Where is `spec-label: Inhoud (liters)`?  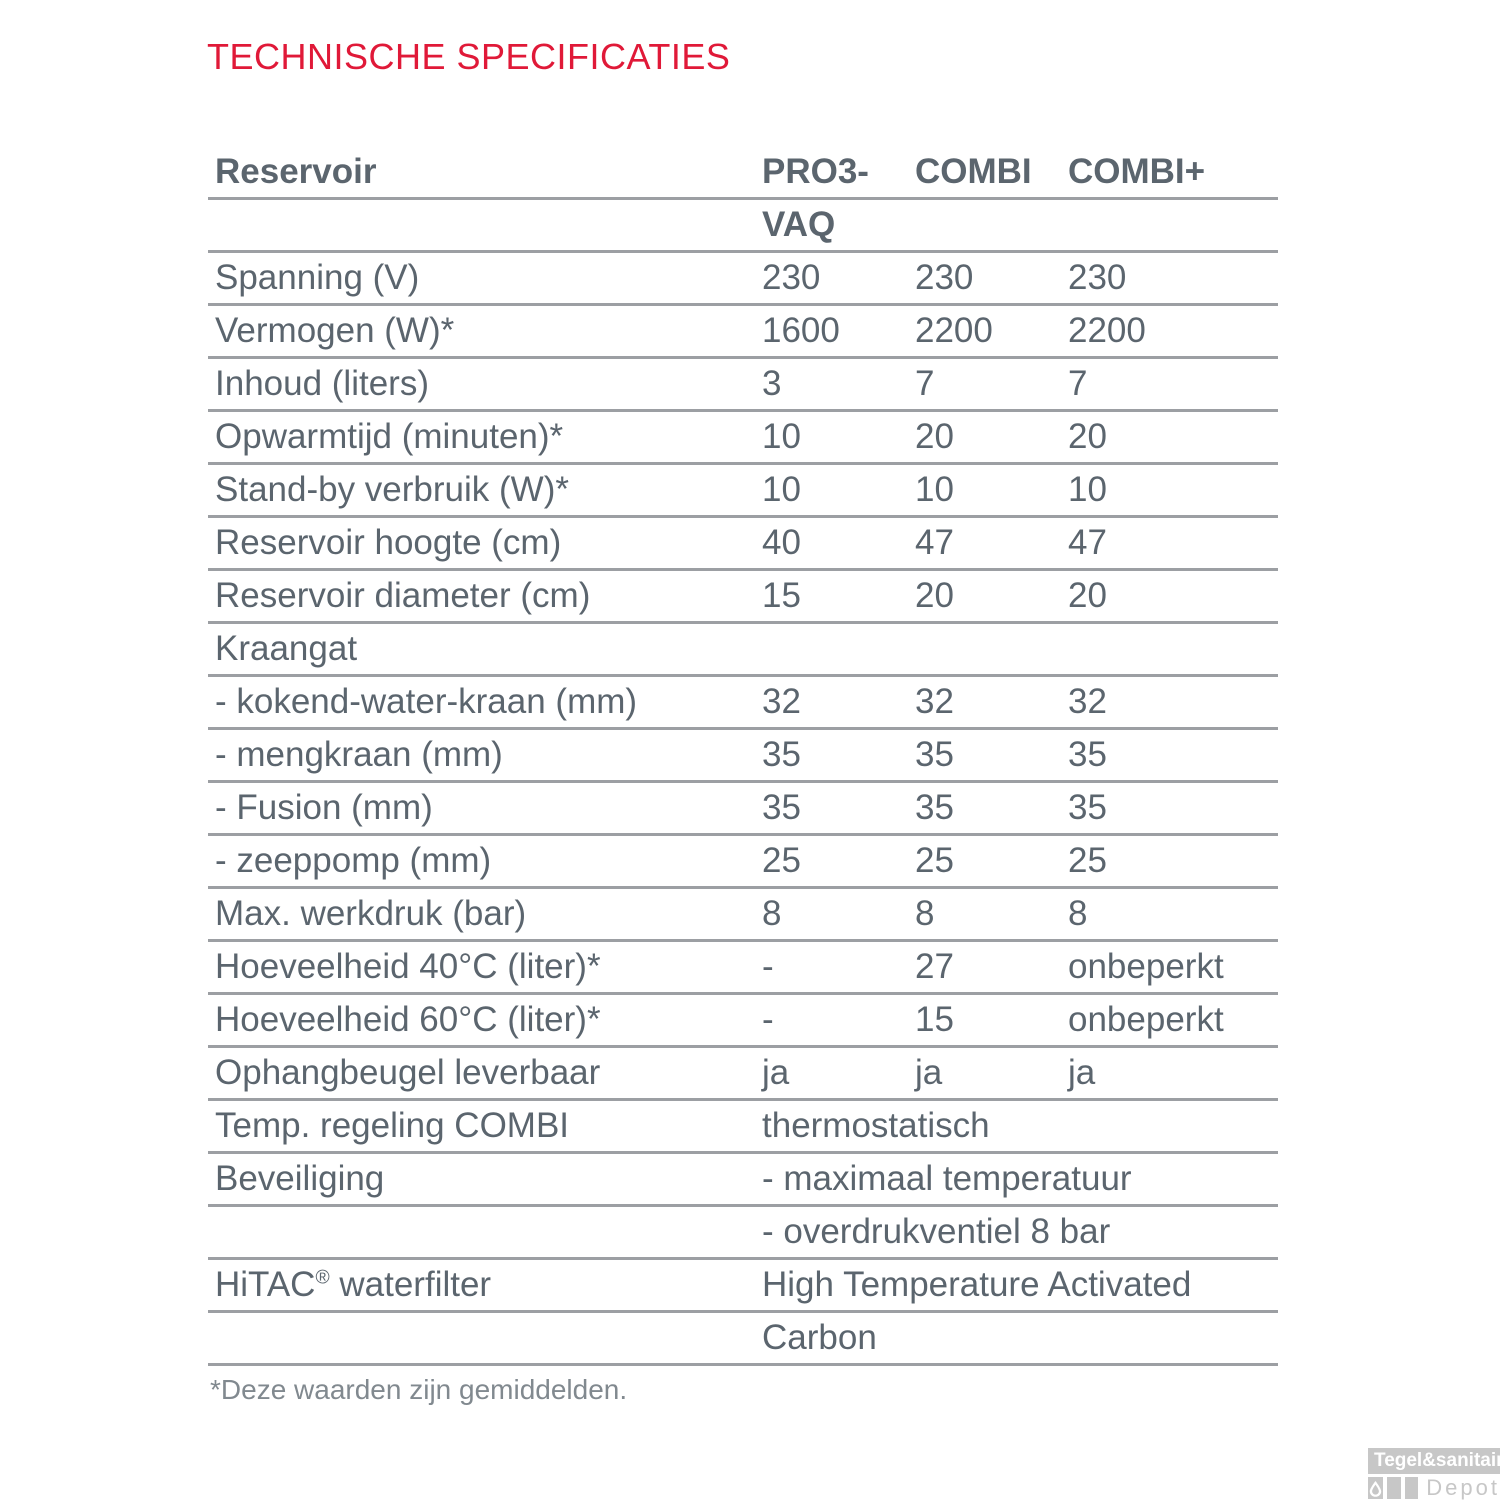 spec-label: Inhoud (liters) is located at coordinates (322, 383).